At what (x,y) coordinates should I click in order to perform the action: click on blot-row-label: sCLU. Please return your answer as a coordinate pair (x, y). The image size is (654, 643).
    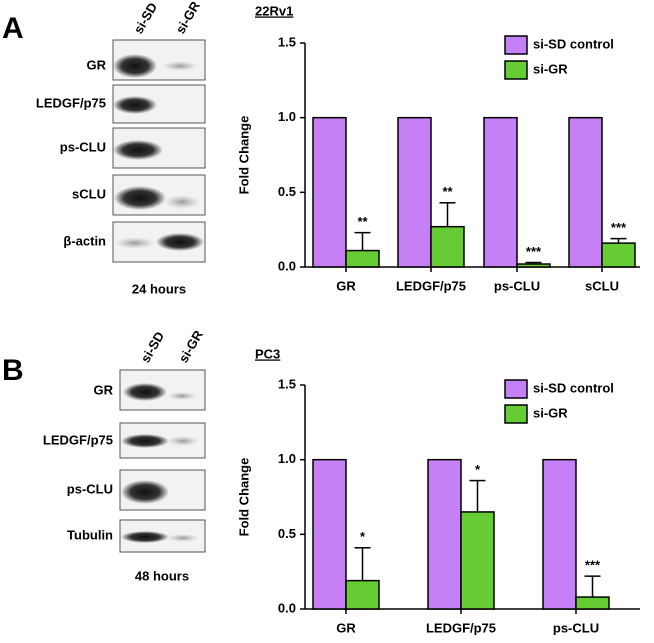
    Looking at the image, I should click on (89, 193).